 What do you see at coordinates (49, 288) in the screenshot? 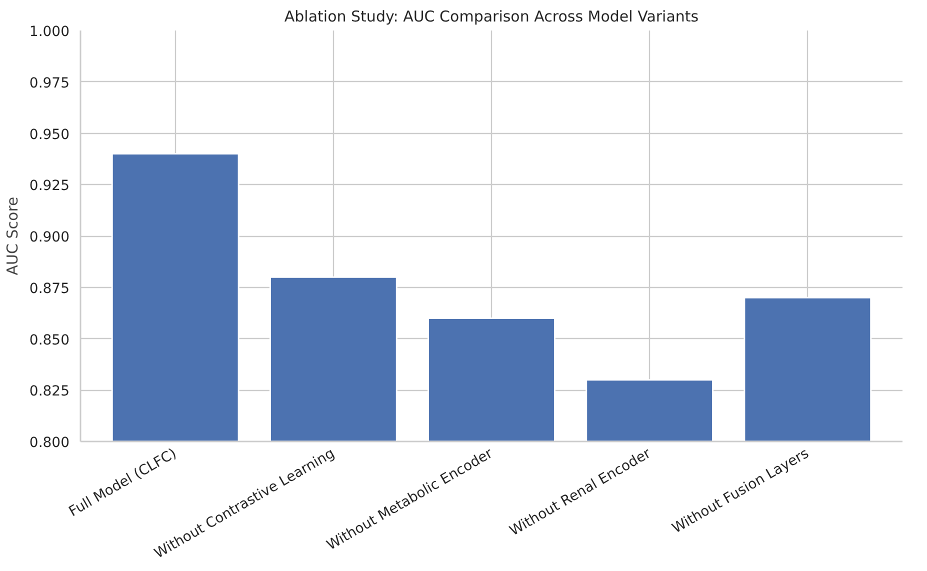
I see `y-tick-label: 0.875` at bounding box center [49, 288].